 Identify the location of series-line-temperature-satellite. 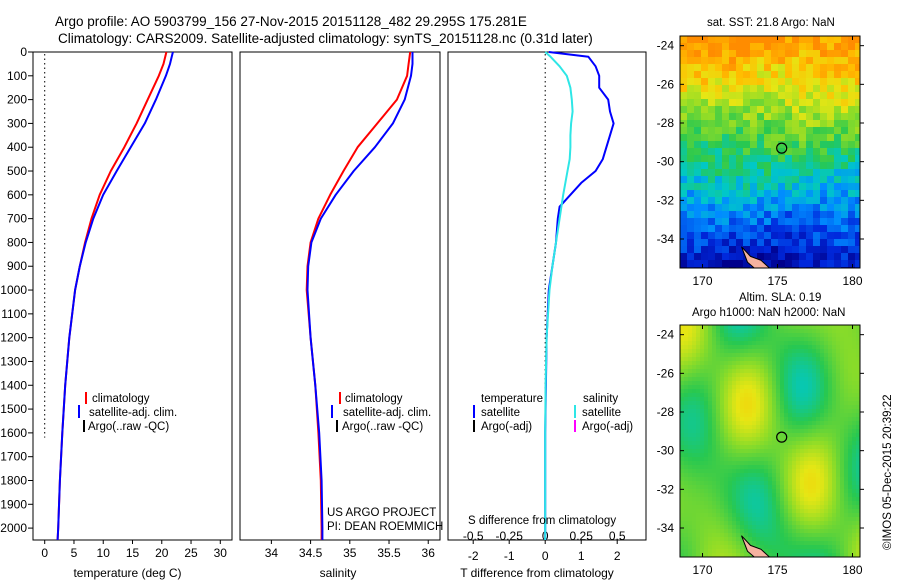
(579, 295).